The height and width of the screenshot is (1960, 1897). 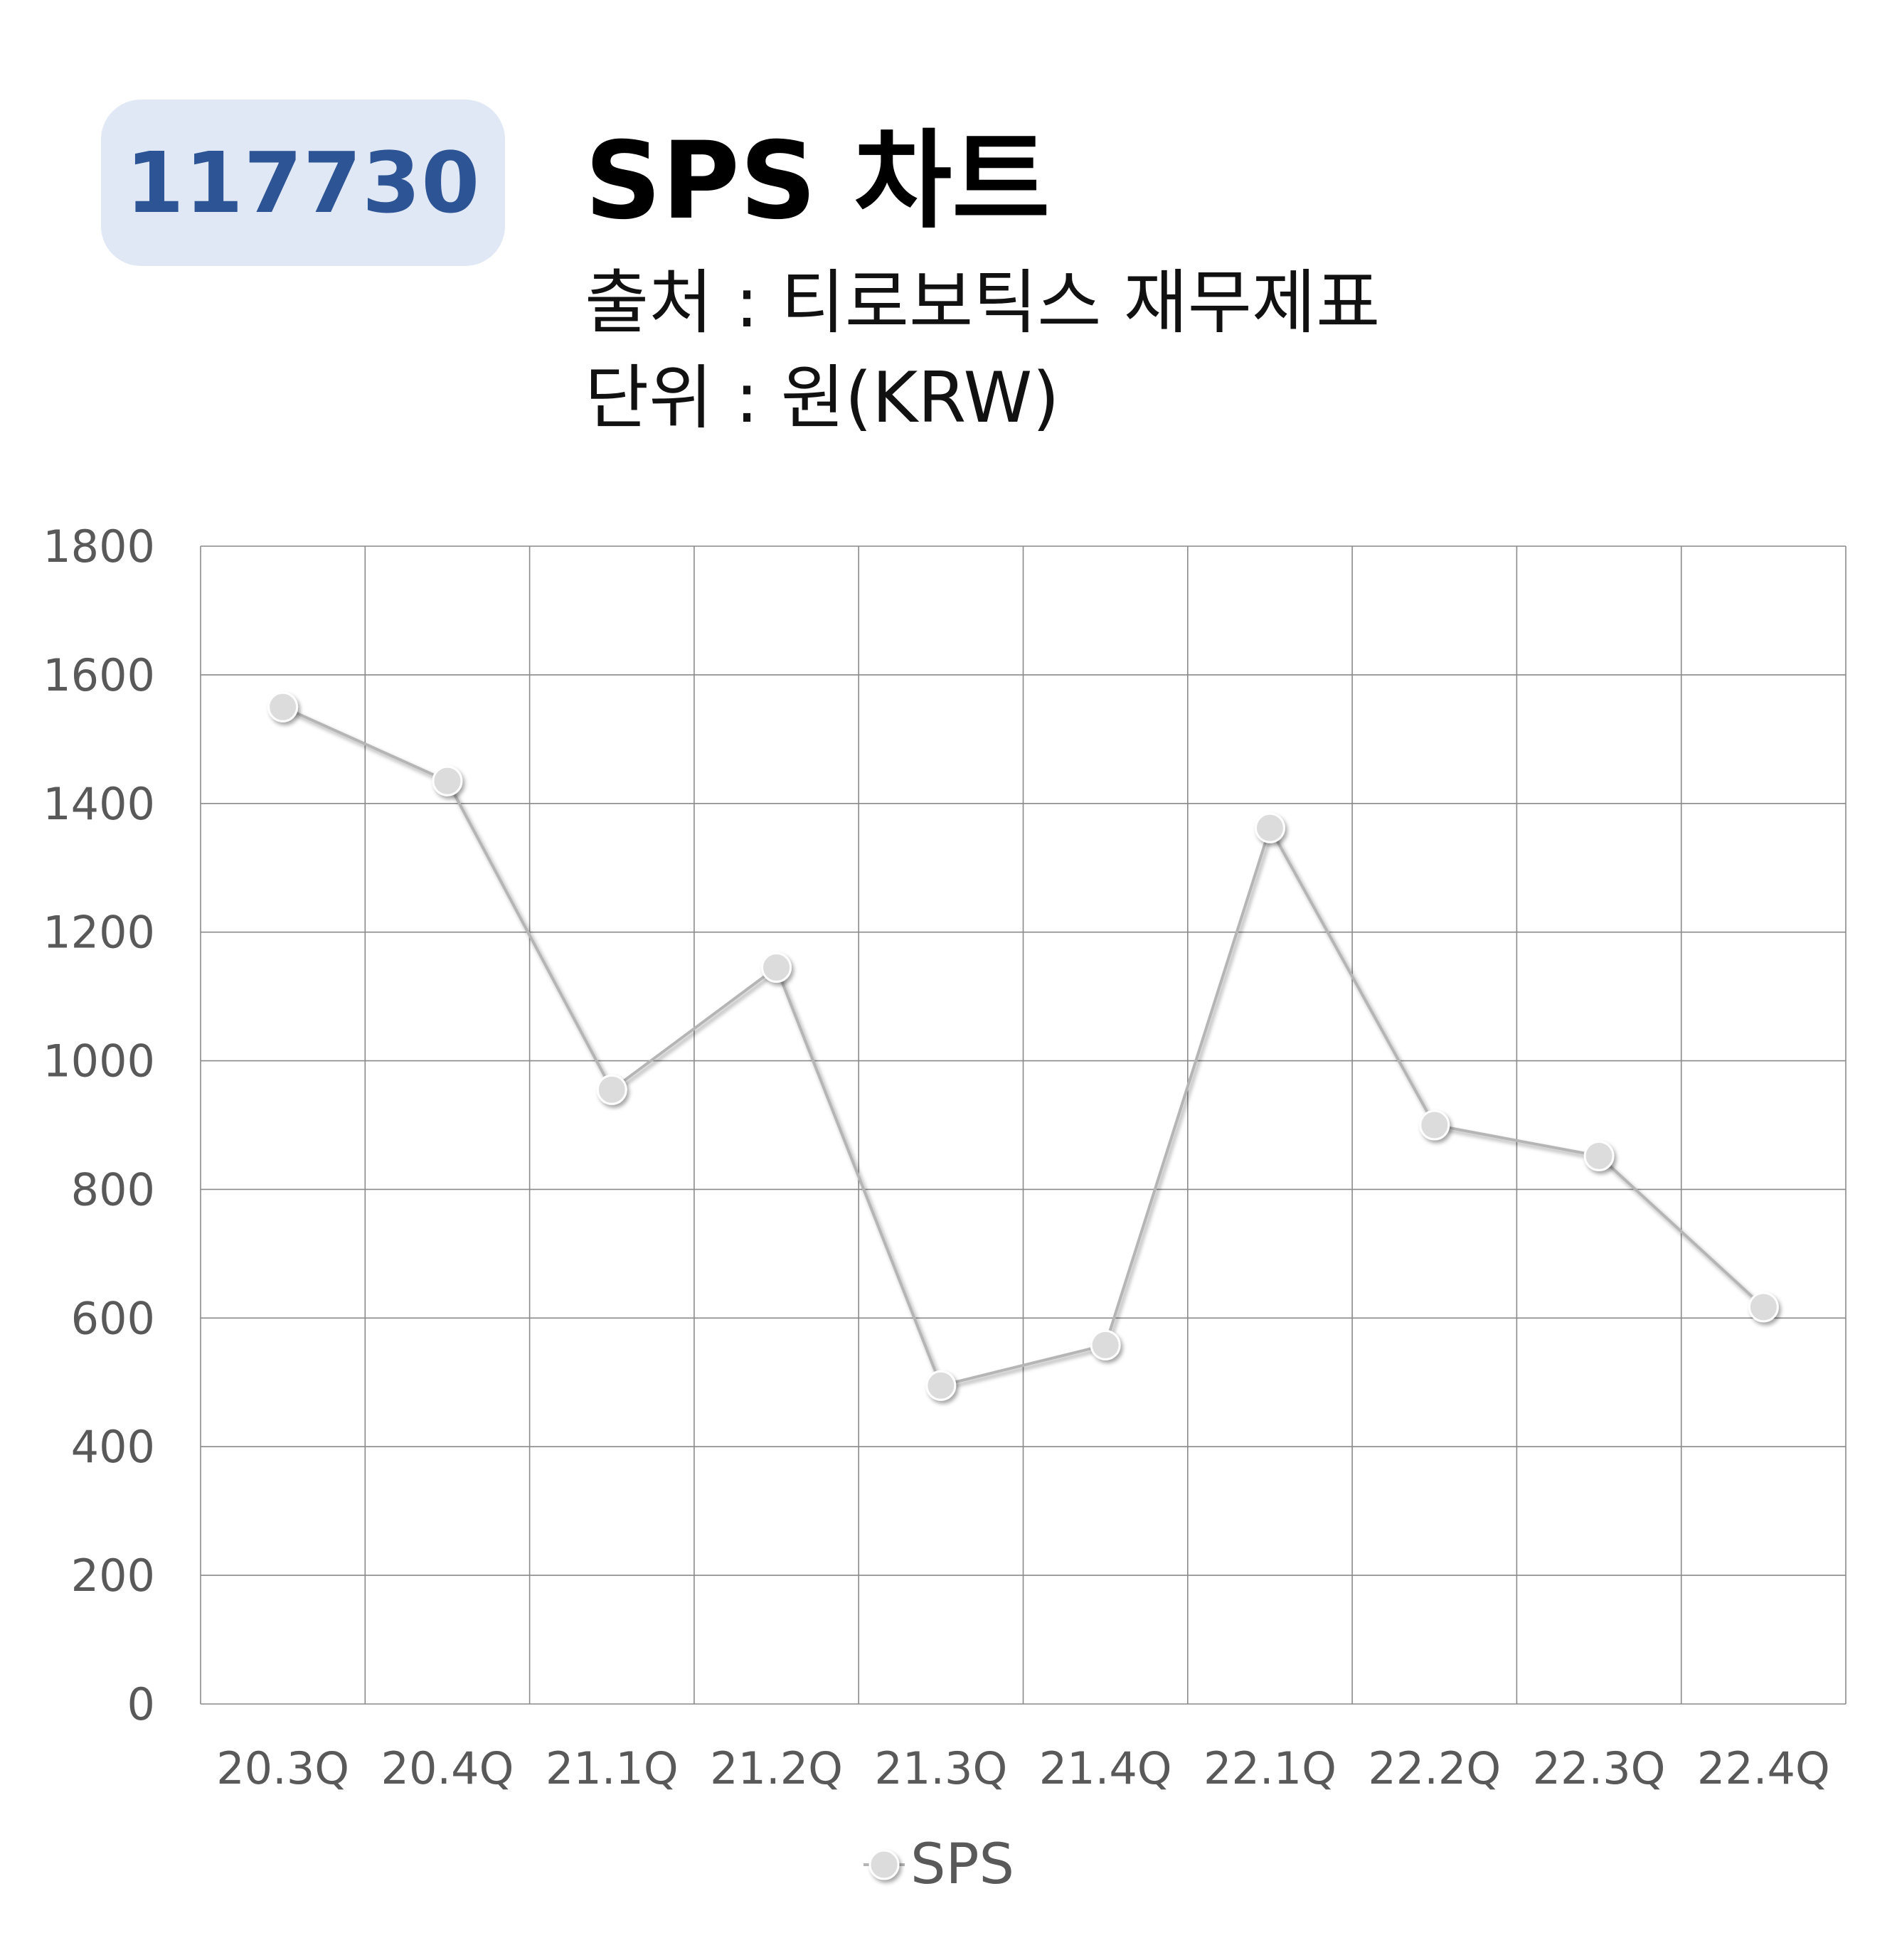 I want to click on source-label: 출처 : 티로보틱스 재무제표, so click(x=983, y=302).